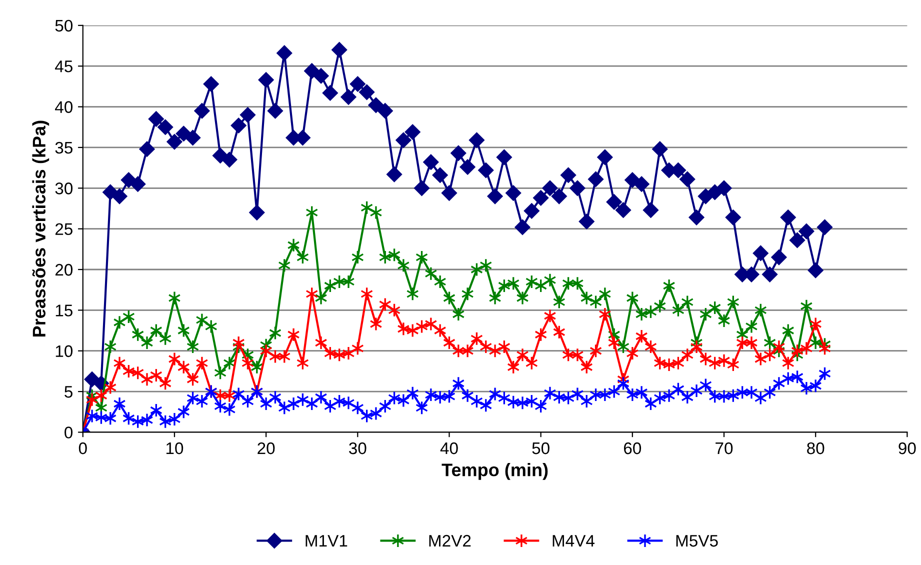 Image resolution: width=921 pixels, height=565 pixels. I want to click on y-tick-label: 5, so click(68, 392).